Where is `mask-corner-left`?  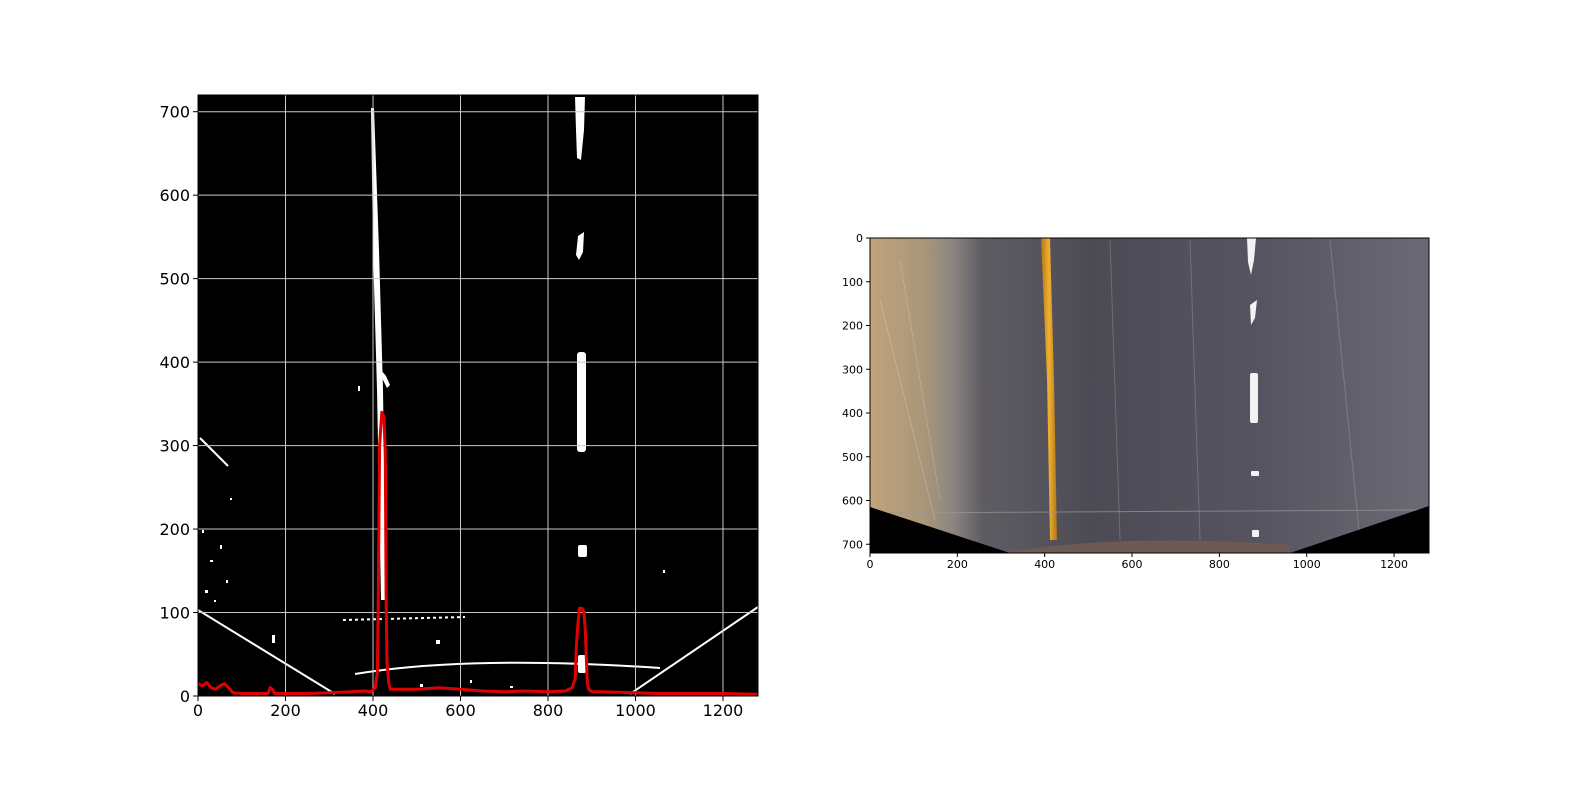
mask-corner-left is located at coordinates (940, 530).